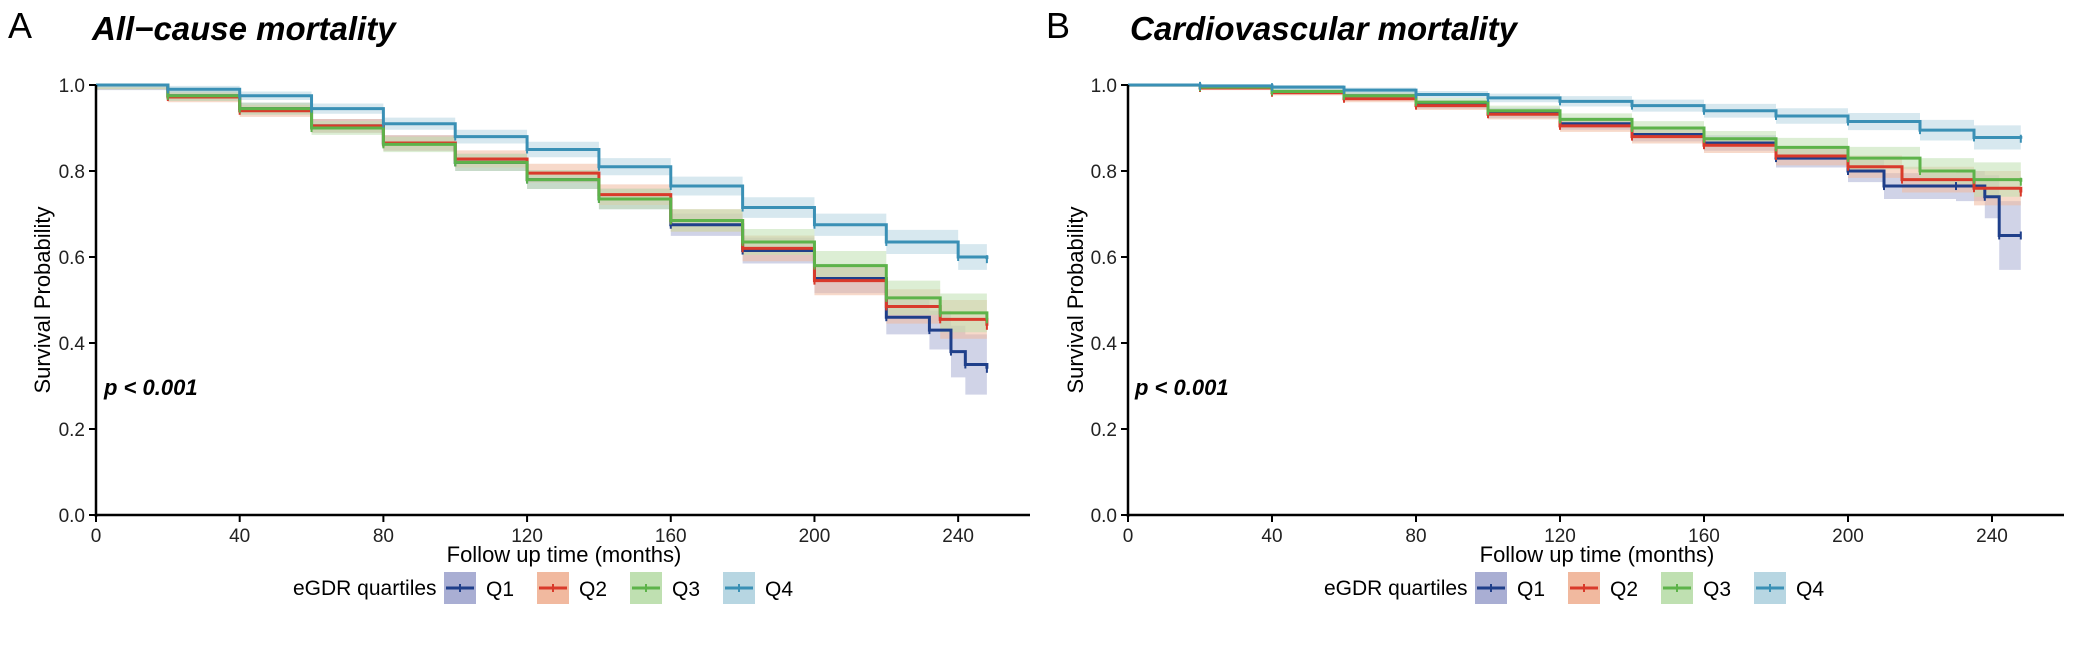  Describe the element at coordinates (42, 299) in the screenshot. I see `y-axis-title-a: Survival Probability` at that location.